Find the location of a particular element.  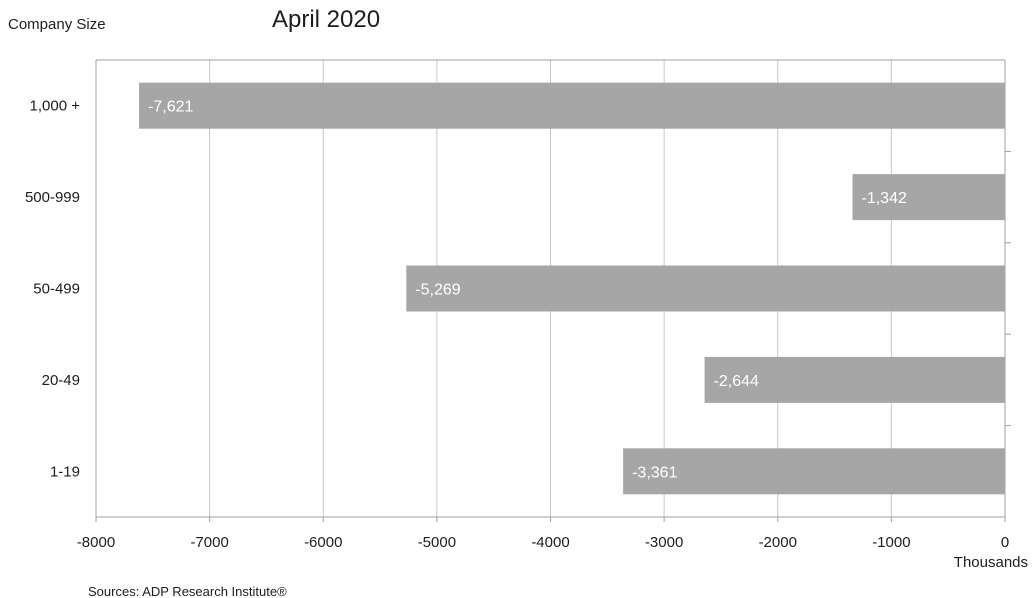

data-label: -5,269 is located at coordinates (437, 290).